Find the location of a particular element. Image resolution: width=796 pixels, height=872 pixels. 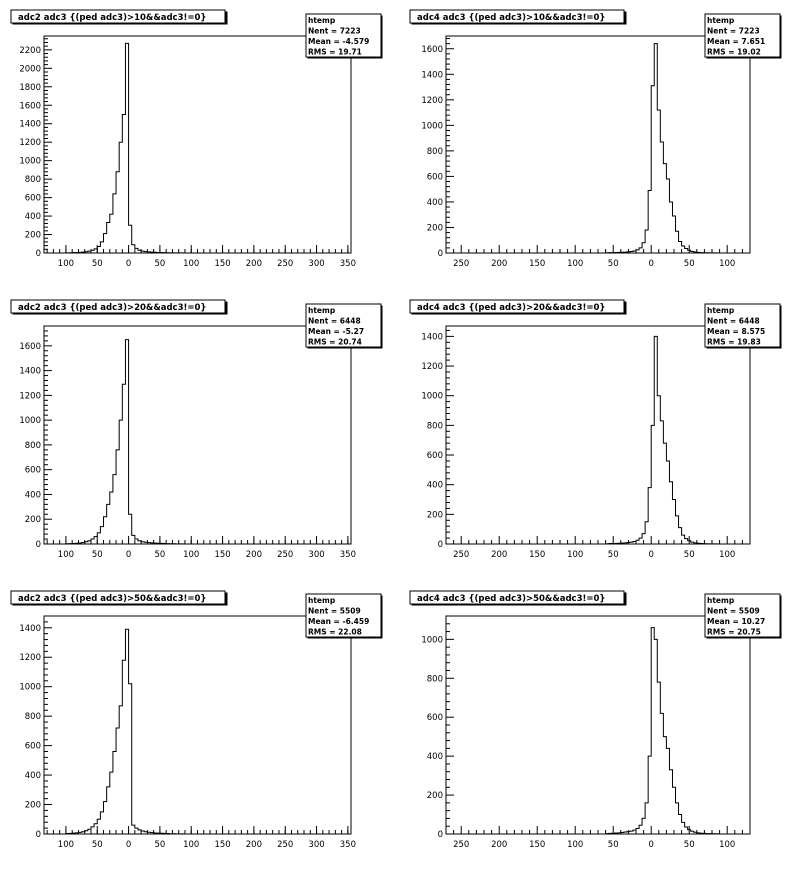

stats-mean: Mean = -5.27 is located at coordinates (336, 331).